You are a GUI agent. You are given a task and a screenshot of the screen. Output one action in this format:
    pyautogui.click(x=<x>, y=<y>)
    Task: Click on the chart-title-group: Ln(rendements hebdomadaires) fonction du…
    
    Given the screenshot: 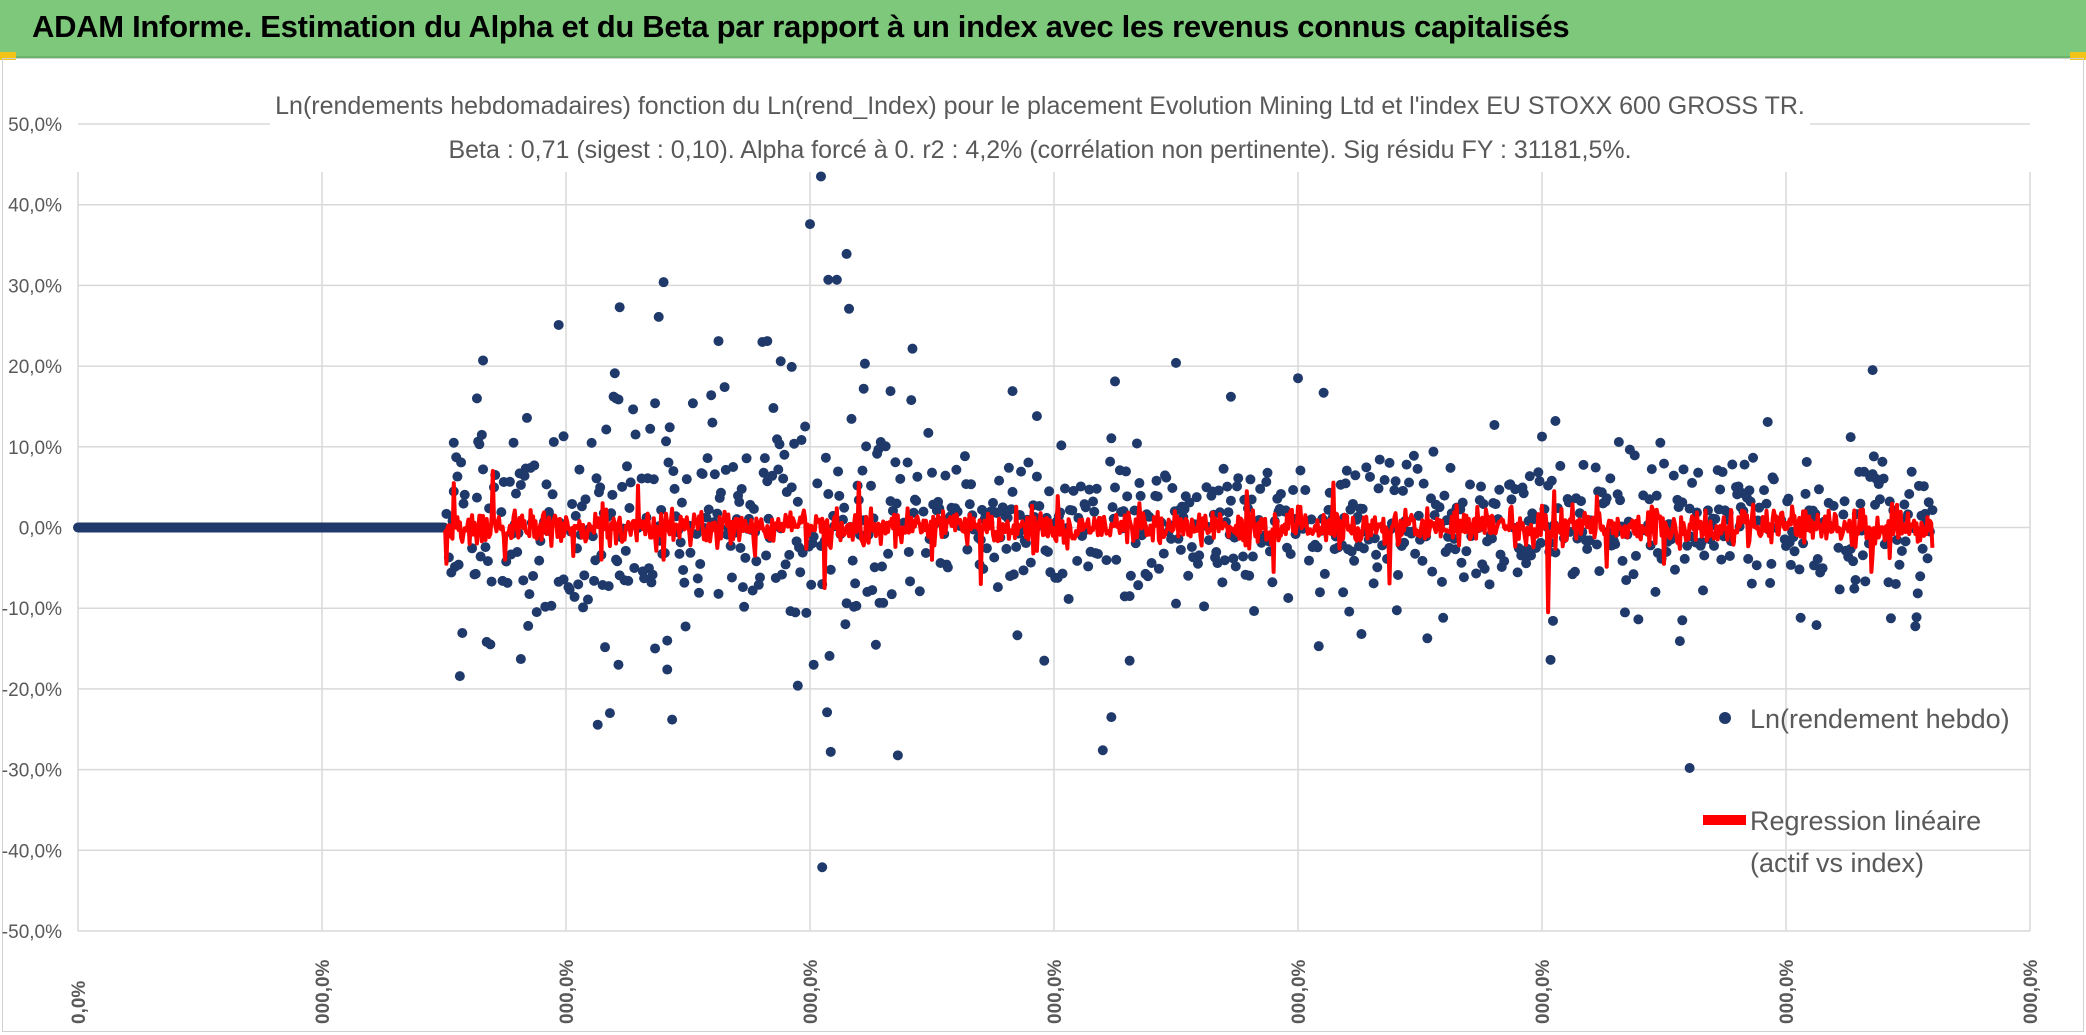 What is the action you would take?
    pyautogui.click(x=1040, y=126)
    